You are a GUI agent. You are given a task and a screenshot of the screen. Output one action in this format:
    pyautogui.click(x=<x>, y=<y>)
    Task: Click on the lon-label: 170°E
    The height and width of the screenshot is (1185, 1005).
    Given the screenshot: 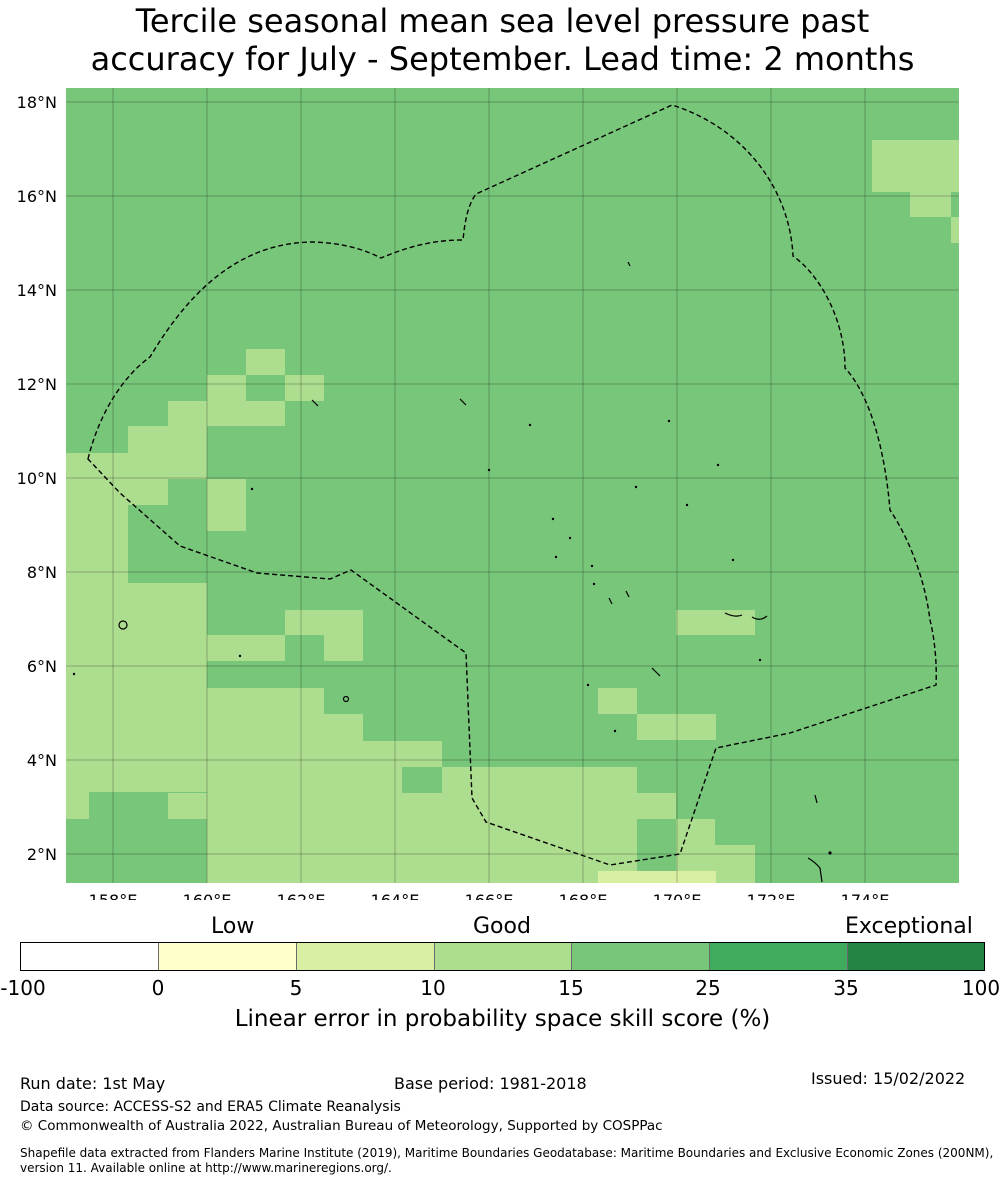 What is the action you would take?
    pyautogui.click(x=677, y=895)
    